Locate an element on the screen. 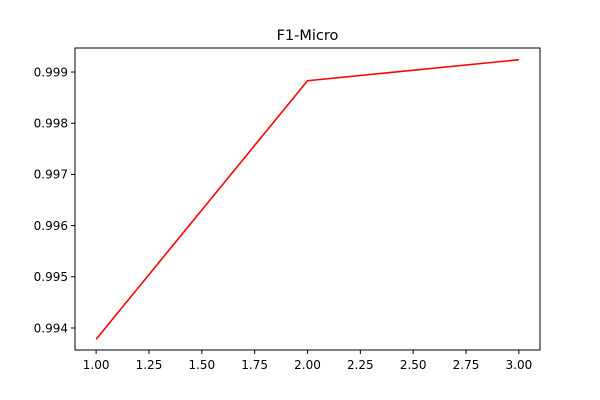  x-tick-label: 1.75 is located at coordinates (254, 365).